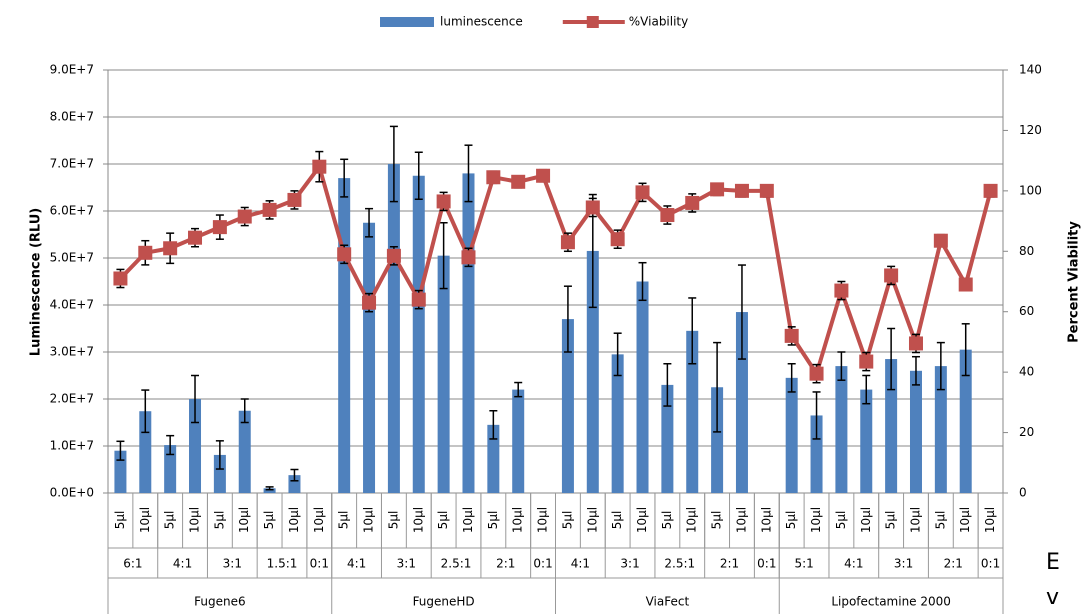  Describe the element at coordinates (1026, 372) in the screenshot. I see `y2-tick-label: 40` at that location.